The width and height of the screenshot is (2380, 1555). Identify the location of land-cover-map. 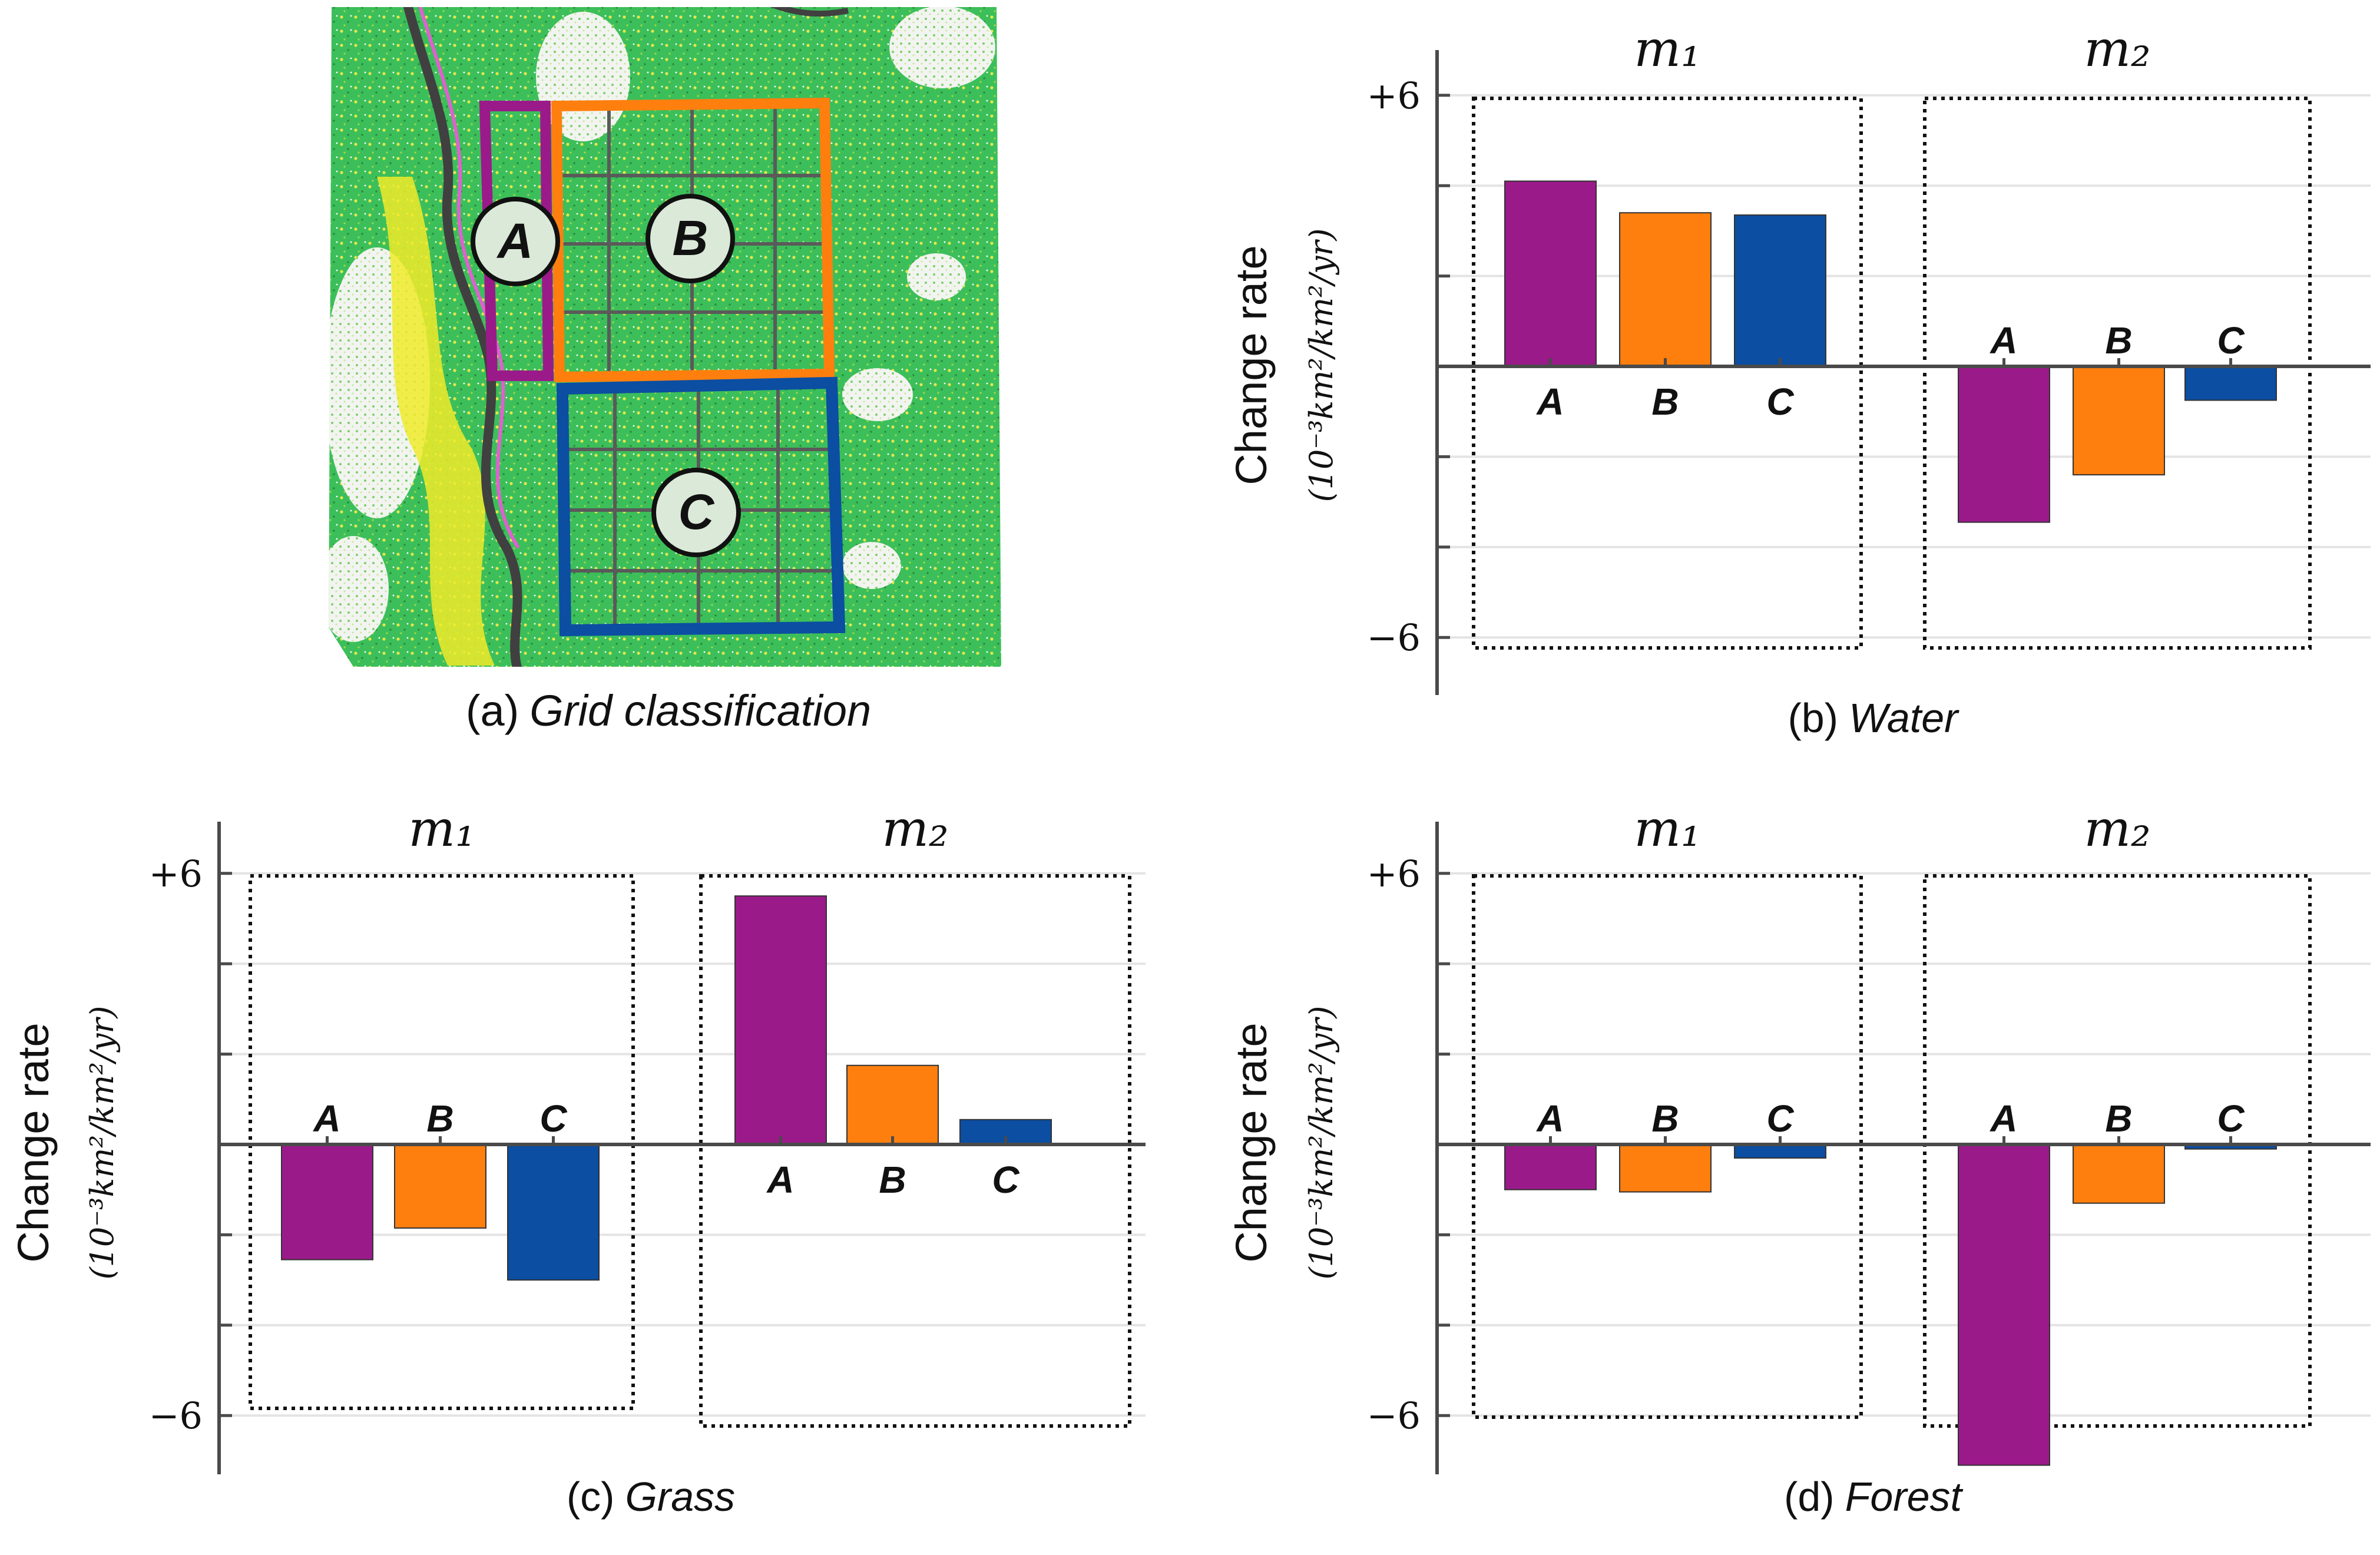
(665, 337).